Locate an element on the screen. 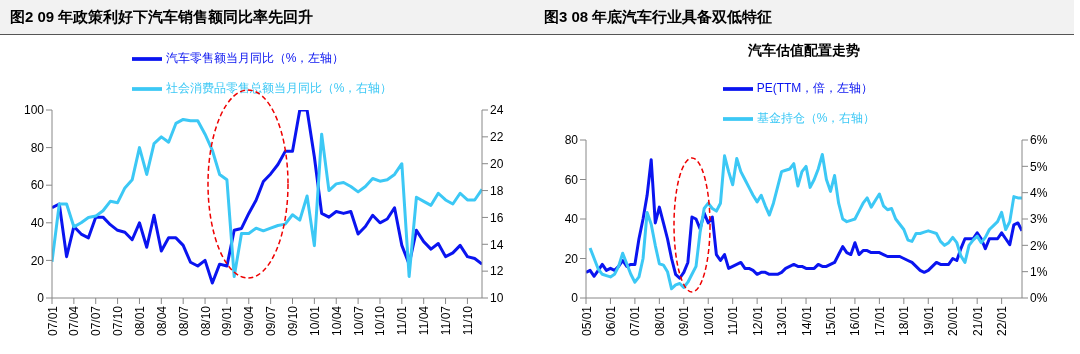 Image resolution: width=1080 pixels, height=354 pixels. y2-tick-label: 18 is located at coordinates (497, 190).